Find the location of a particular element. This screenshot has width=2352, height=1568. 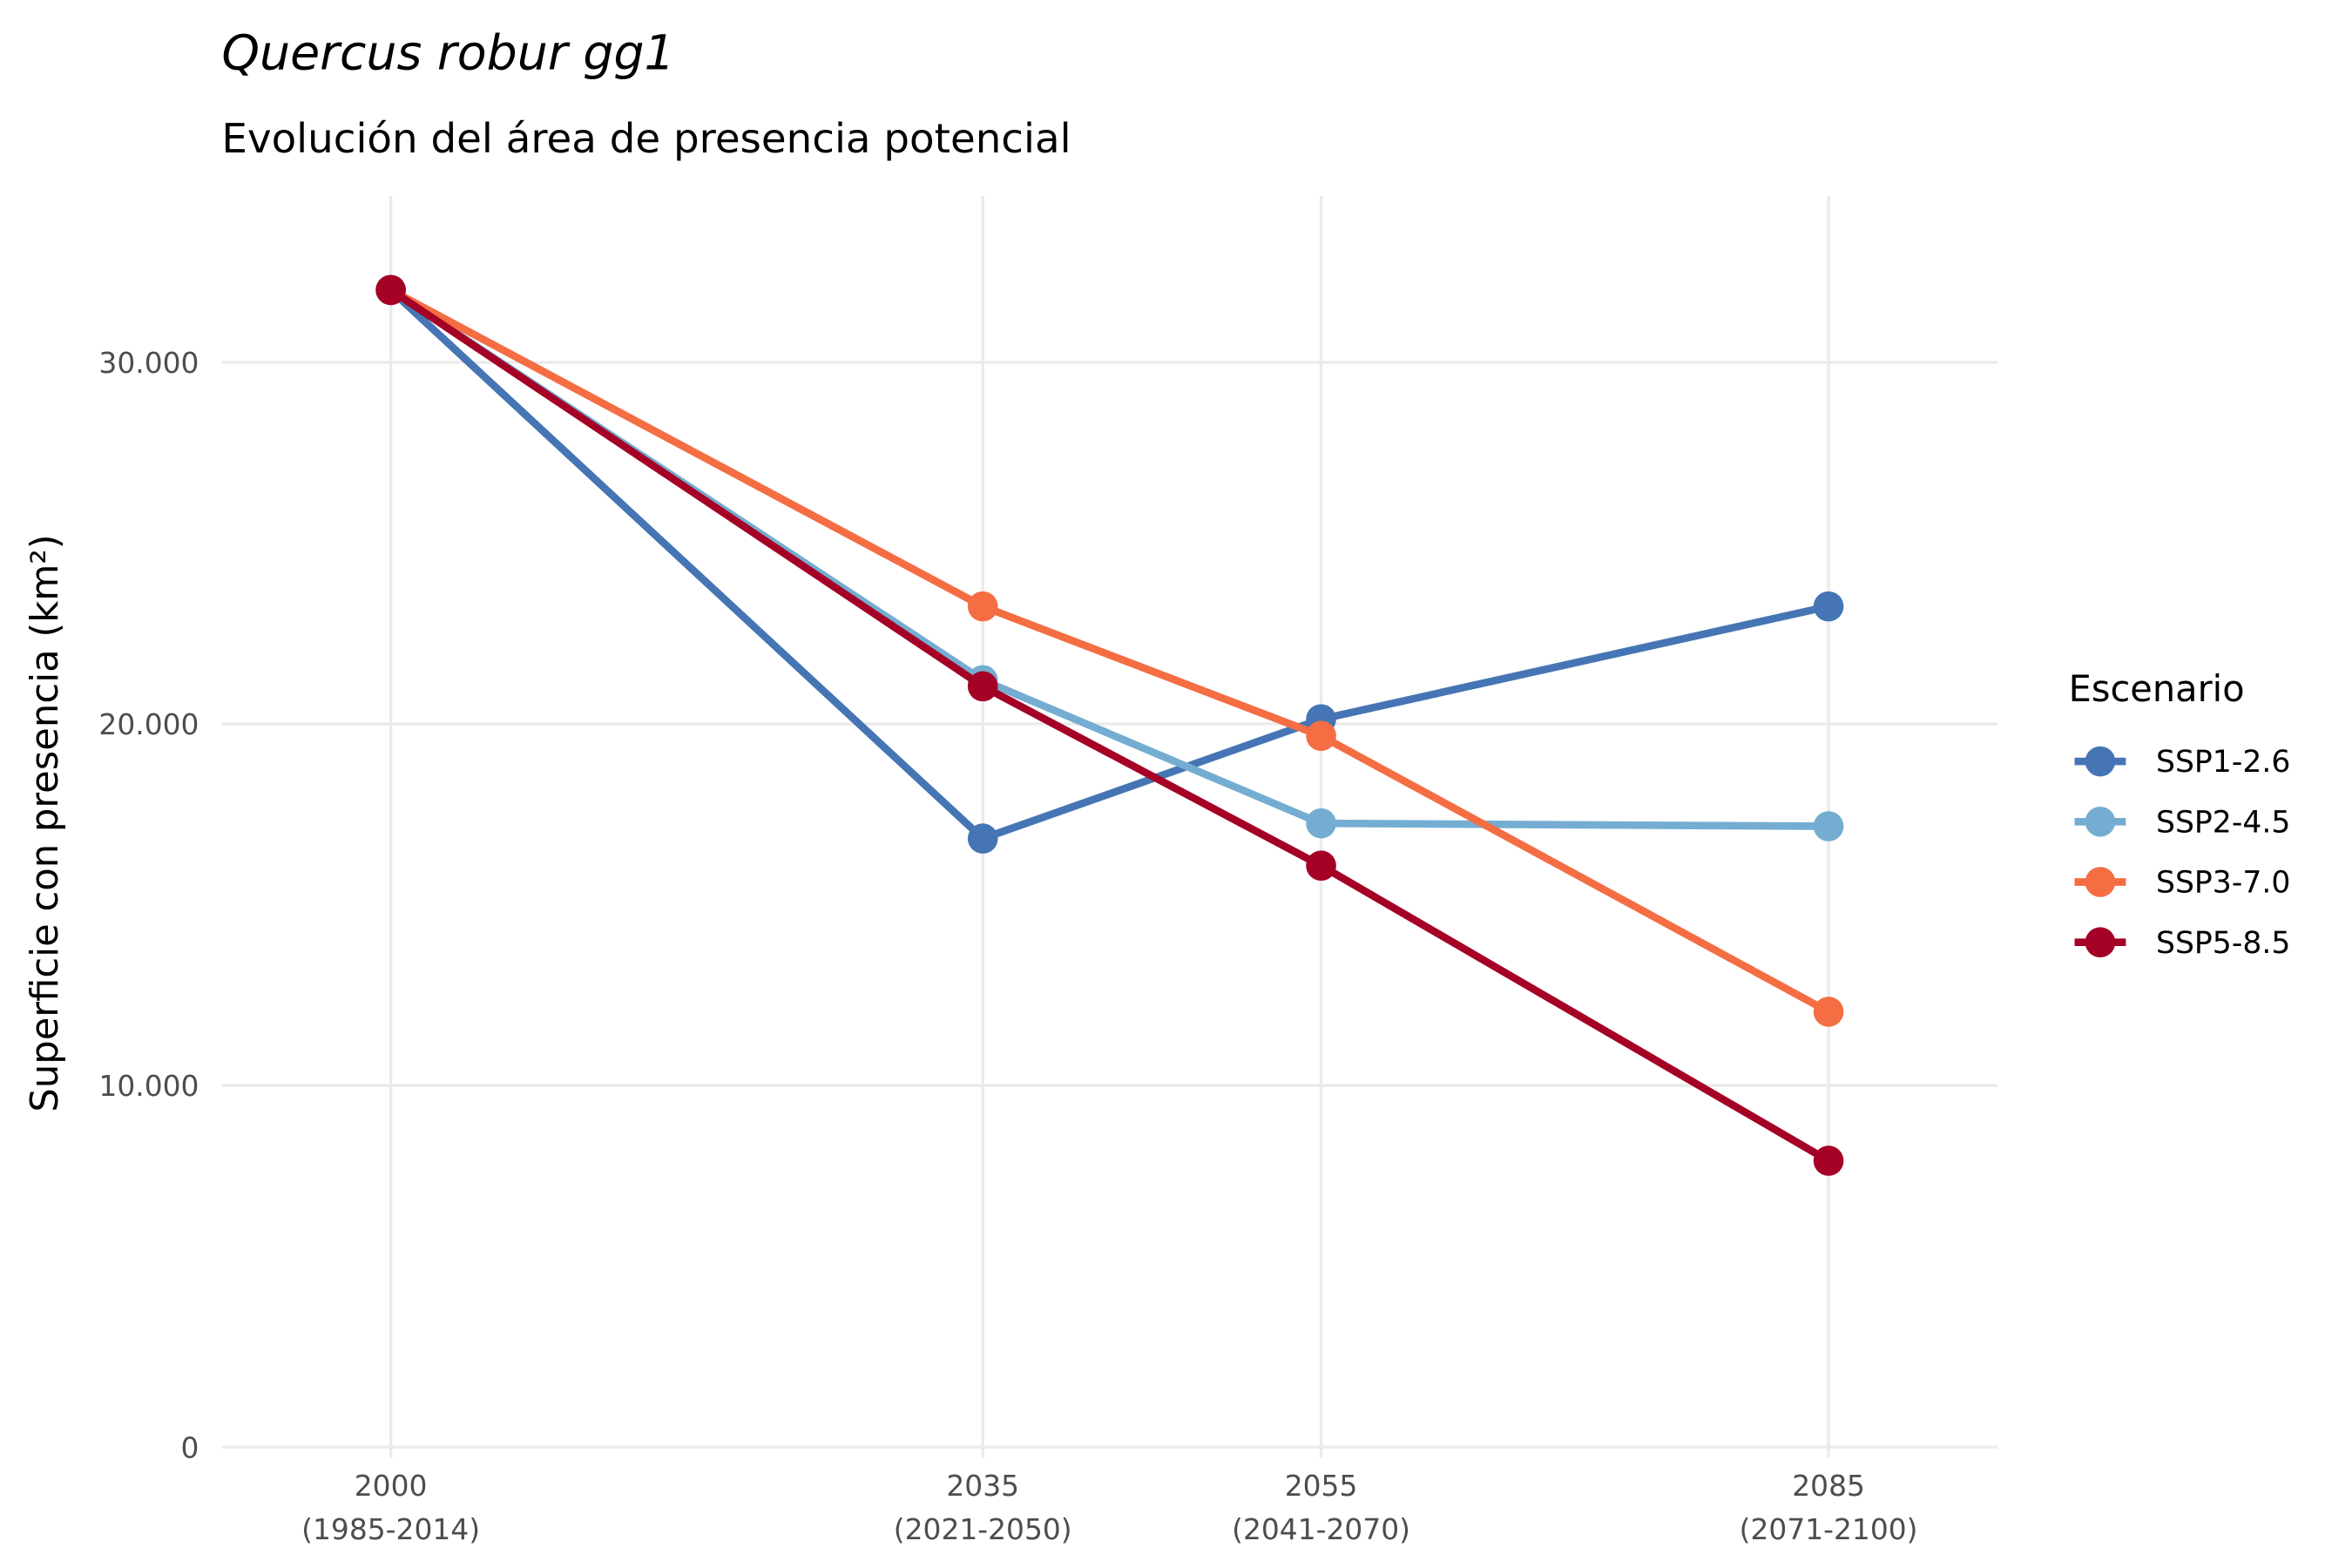

x-tick-label: 2085 (2071-2100) is located at coordinates (1829, 1507).